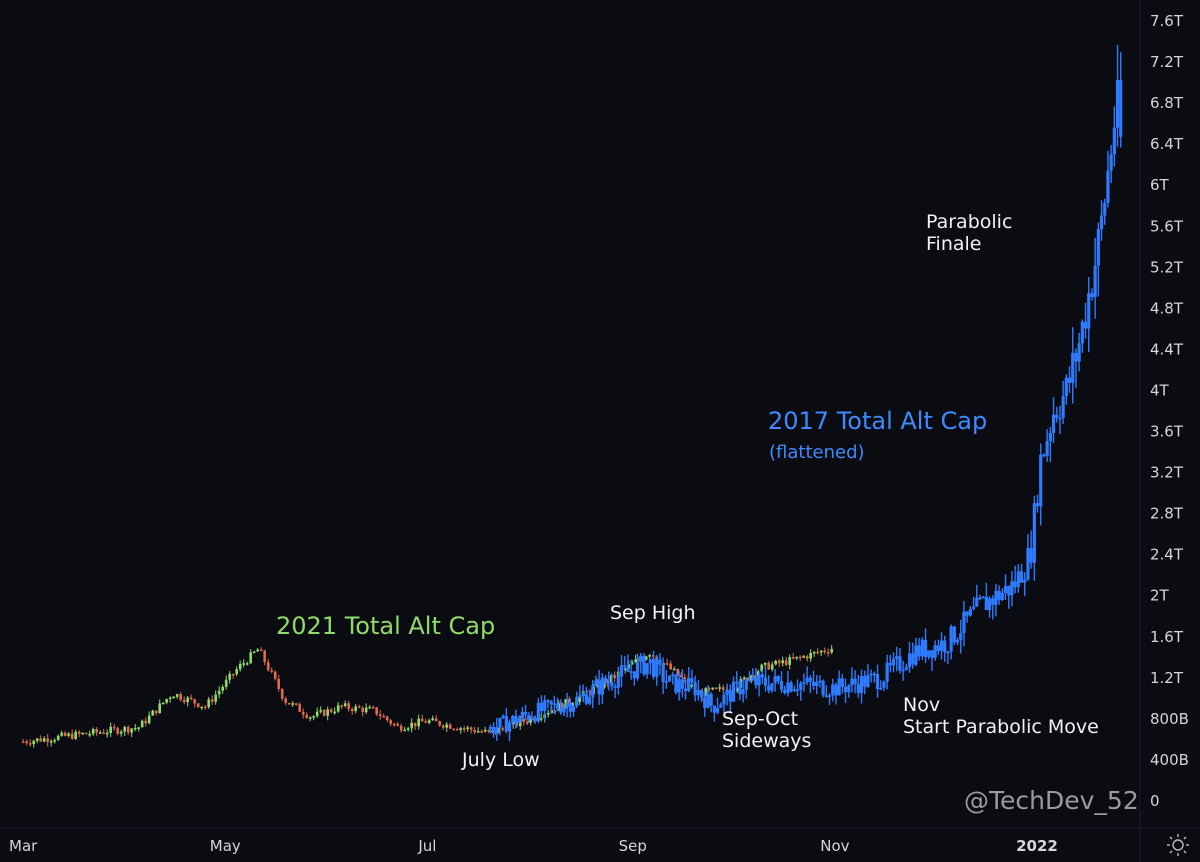  I want to click on y-tick-label: 2.4T, so click(1167, 555).